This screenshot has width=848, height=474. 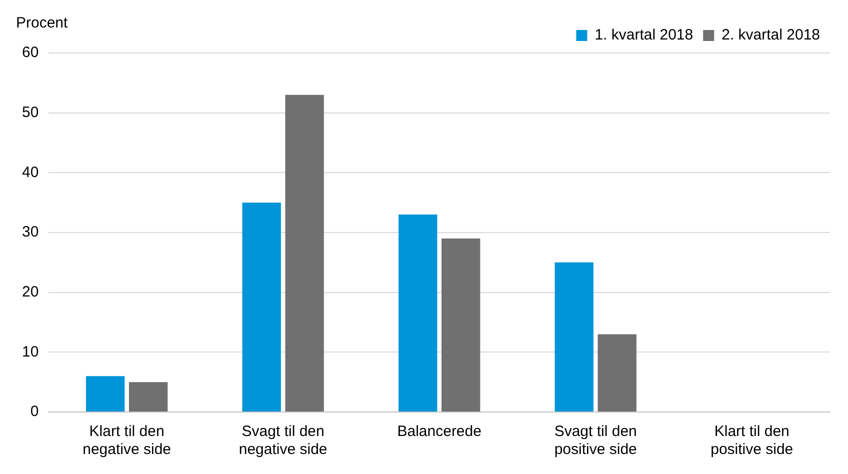 What do you see at coordinates (30, 291) in the screenshot?
I see `y-tick-label: 20` at bounding box center [30, 291].